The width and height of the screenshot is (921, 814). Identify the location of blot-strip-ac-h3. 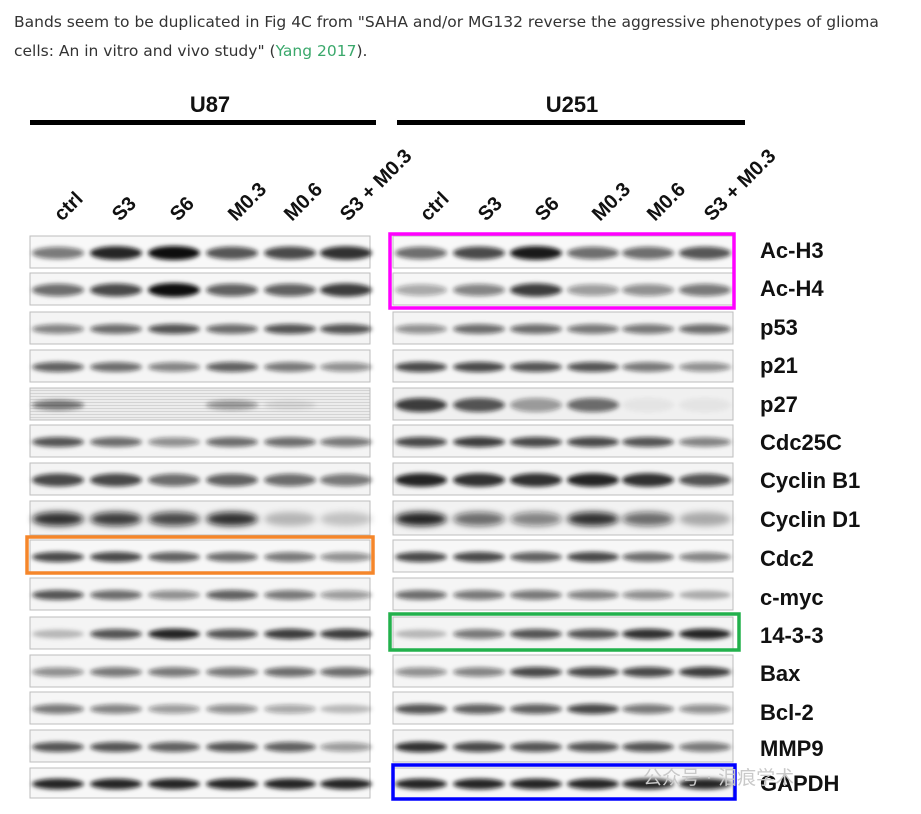
(563, 252).